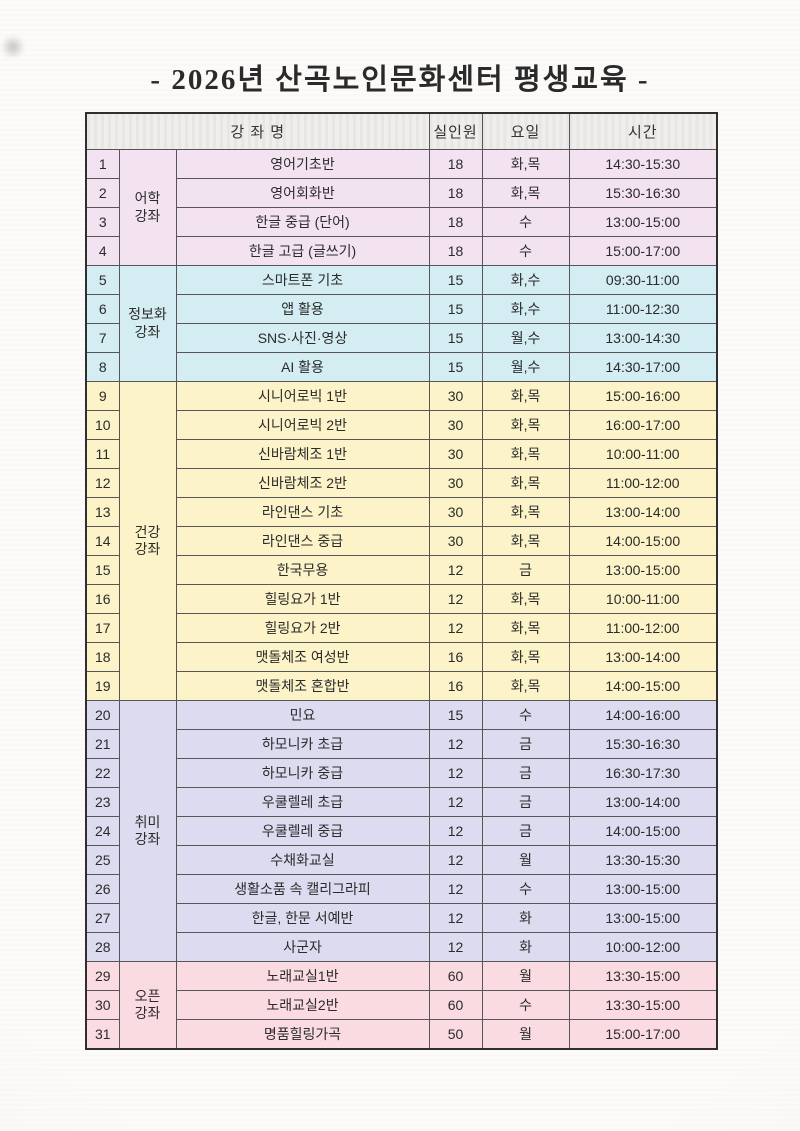 The image size is (800, 1131). Describe the element at coordinates (102, 367) in the screenshot. I see `row-number: 8` at that location.